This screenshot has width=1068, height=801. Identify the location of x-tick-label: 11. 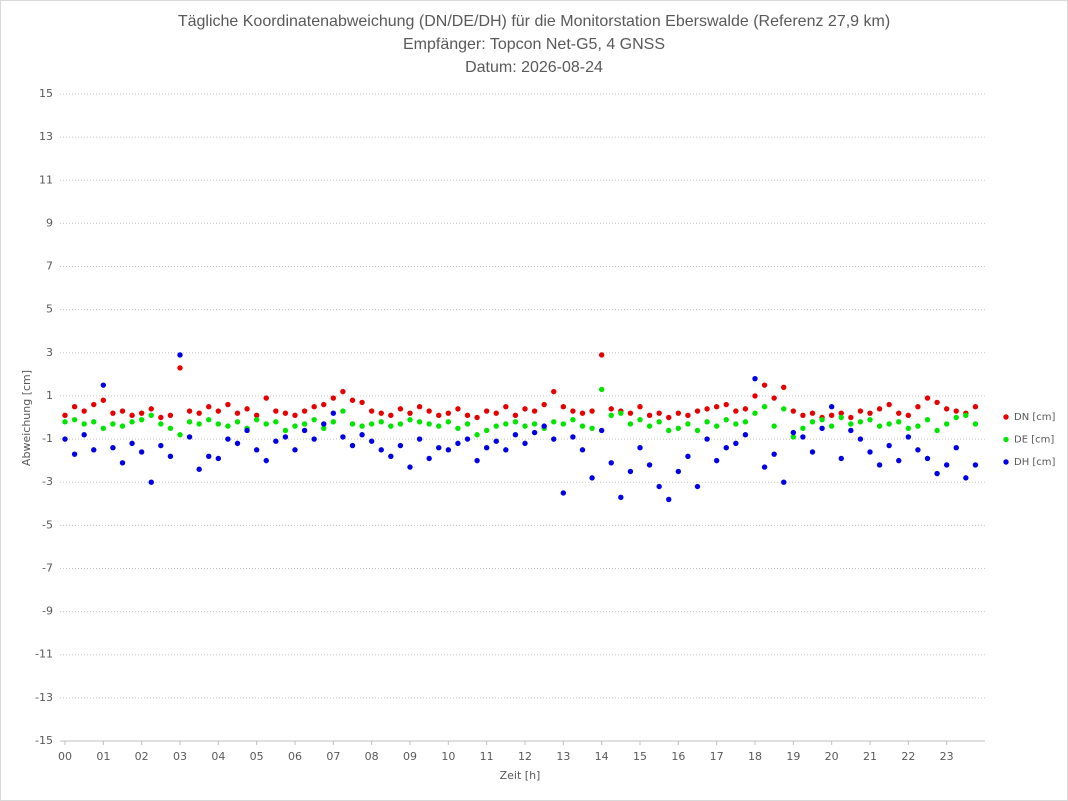
(487, 756).